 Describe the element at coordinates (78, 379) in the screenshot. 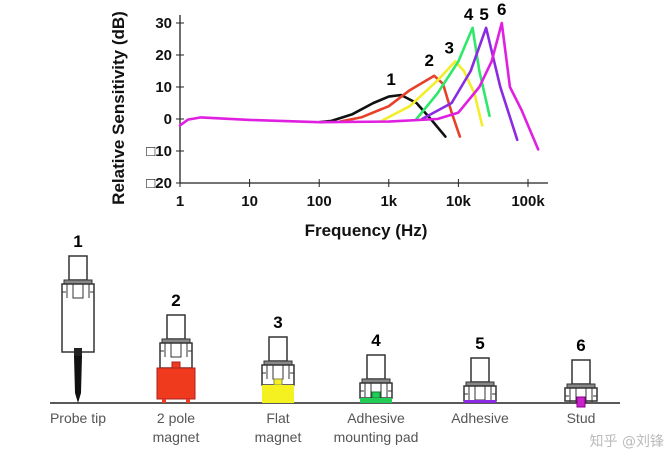

I see `probe-icon` at that location.